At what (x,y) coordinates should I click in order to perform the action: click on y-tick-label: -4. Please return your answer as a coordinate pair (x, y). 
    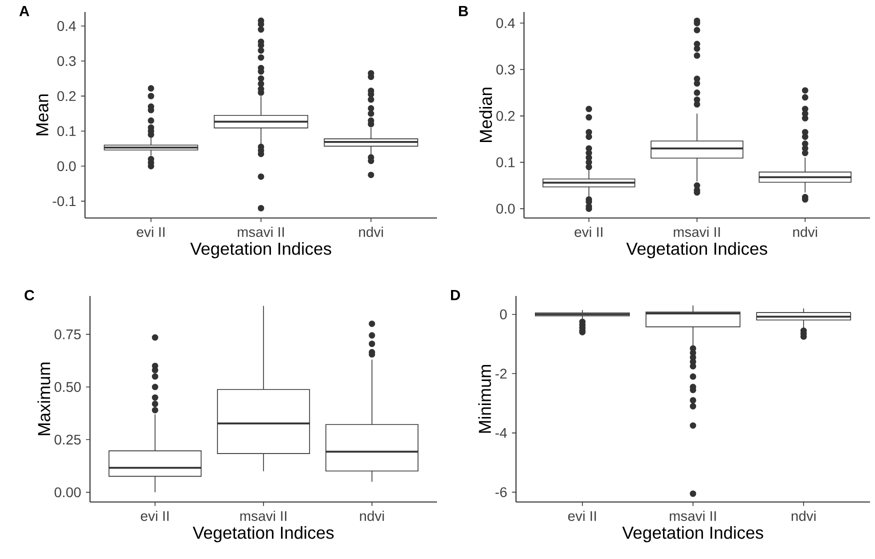
    Looking at the image, I should click on (501, 433).